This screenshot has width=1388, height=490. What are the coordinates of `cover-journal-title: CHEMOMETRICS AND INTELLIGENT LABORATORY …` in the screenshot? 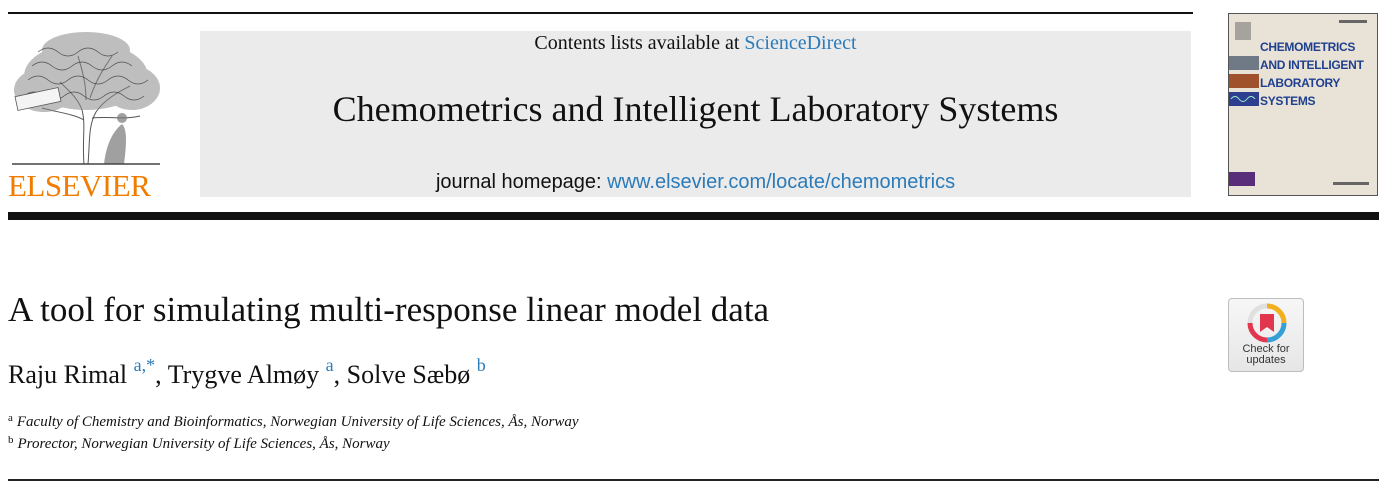 It's located at (1312, 74).